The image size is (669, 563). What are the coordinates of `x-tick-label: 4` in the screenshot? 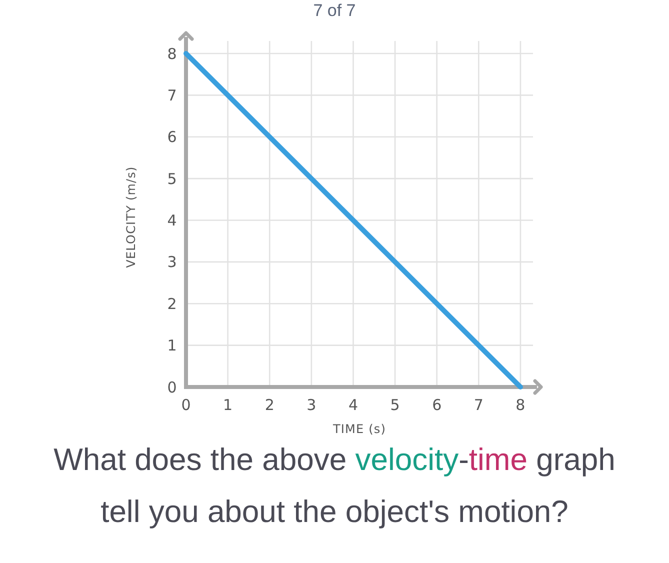 It's located at (353, 405).